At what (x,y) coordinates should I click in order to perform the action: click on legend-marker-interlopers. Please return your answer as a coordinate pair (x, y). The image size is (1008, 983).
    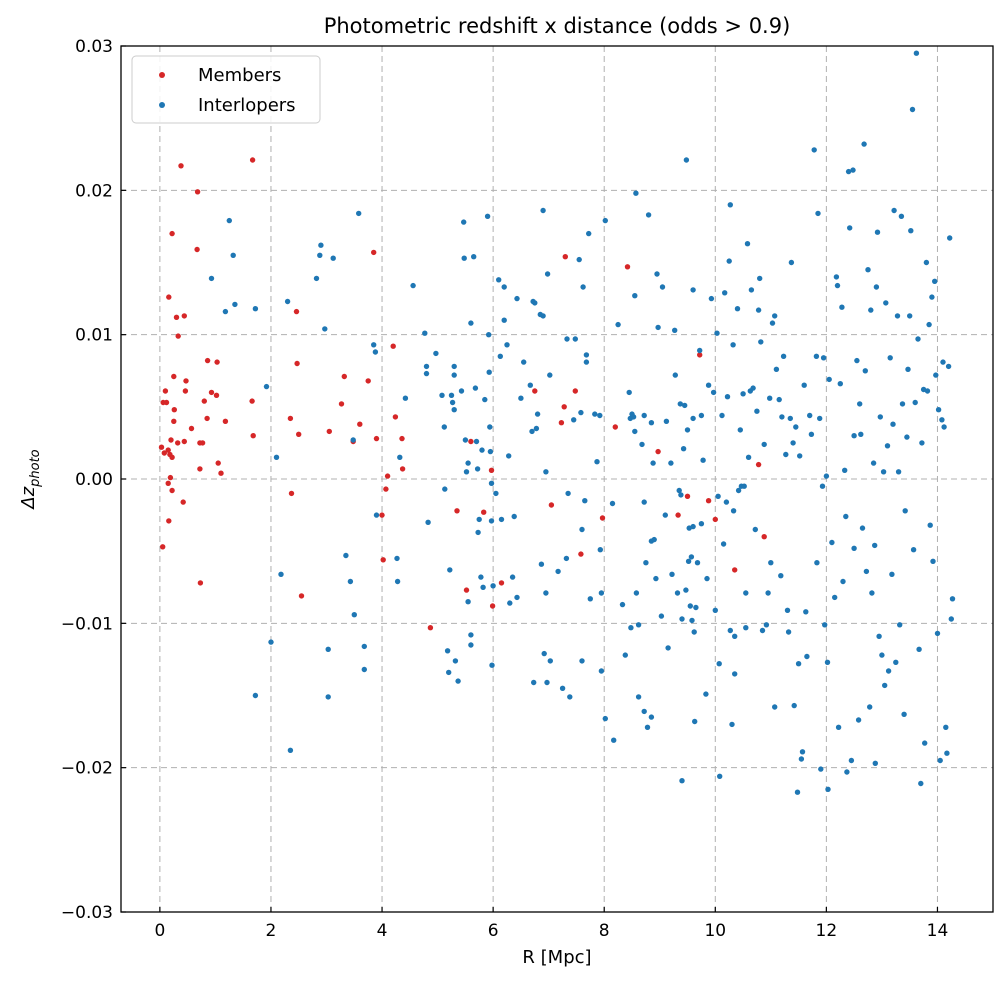
    Looking at the image, I should click on (162, 105).